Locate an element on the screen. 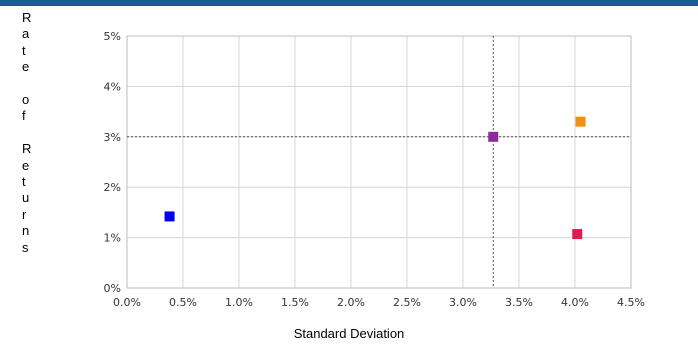 This screenshot has height=344, width=698. y-tick-label: 5% is located at coordinates (112, 36).